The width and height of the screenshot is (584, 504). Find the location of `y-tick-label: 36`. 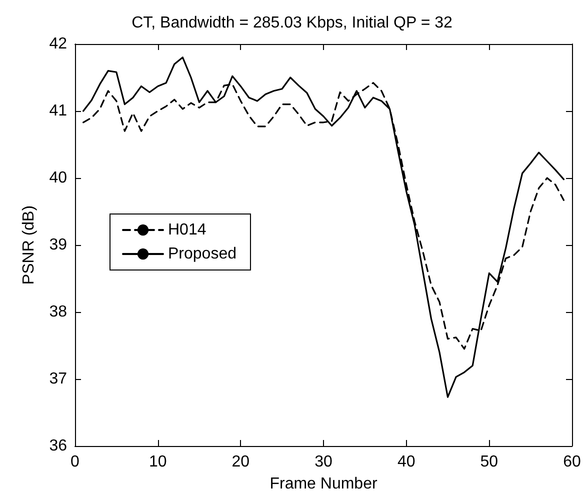

y-tick-label: 36 is located at coordinates (58, 446).